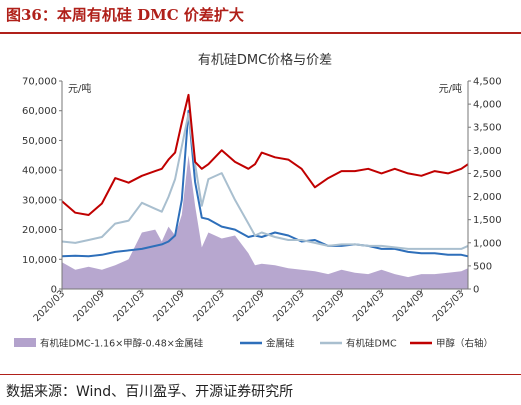 This screenshot has height=405, width=521. What do you see at coordinates (487, 105) in the screenshot?
I see `right-tick-label: 4,000` at bounding box center [487, 105].